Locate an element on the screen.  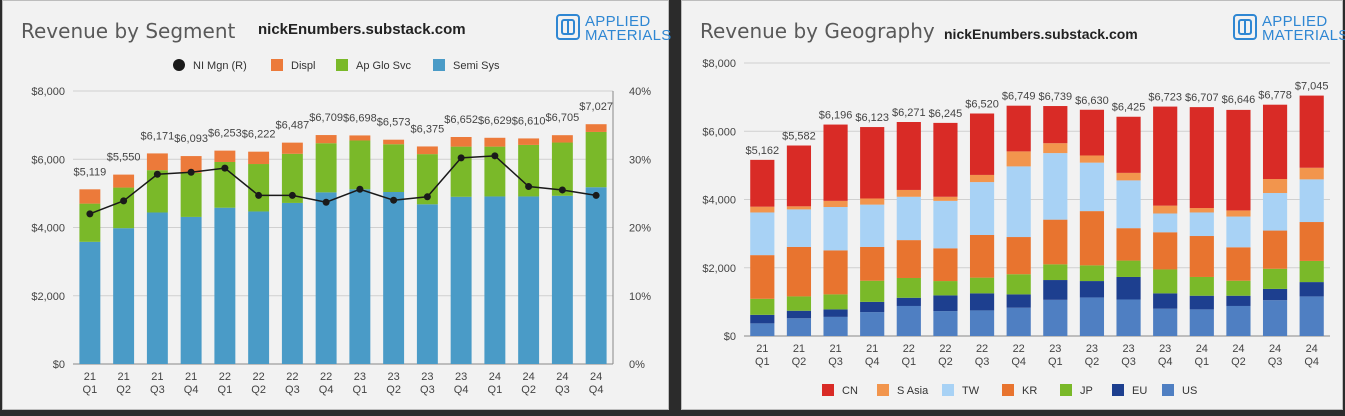
y2-tick-label: 40% is located at coordinates (640, 92).